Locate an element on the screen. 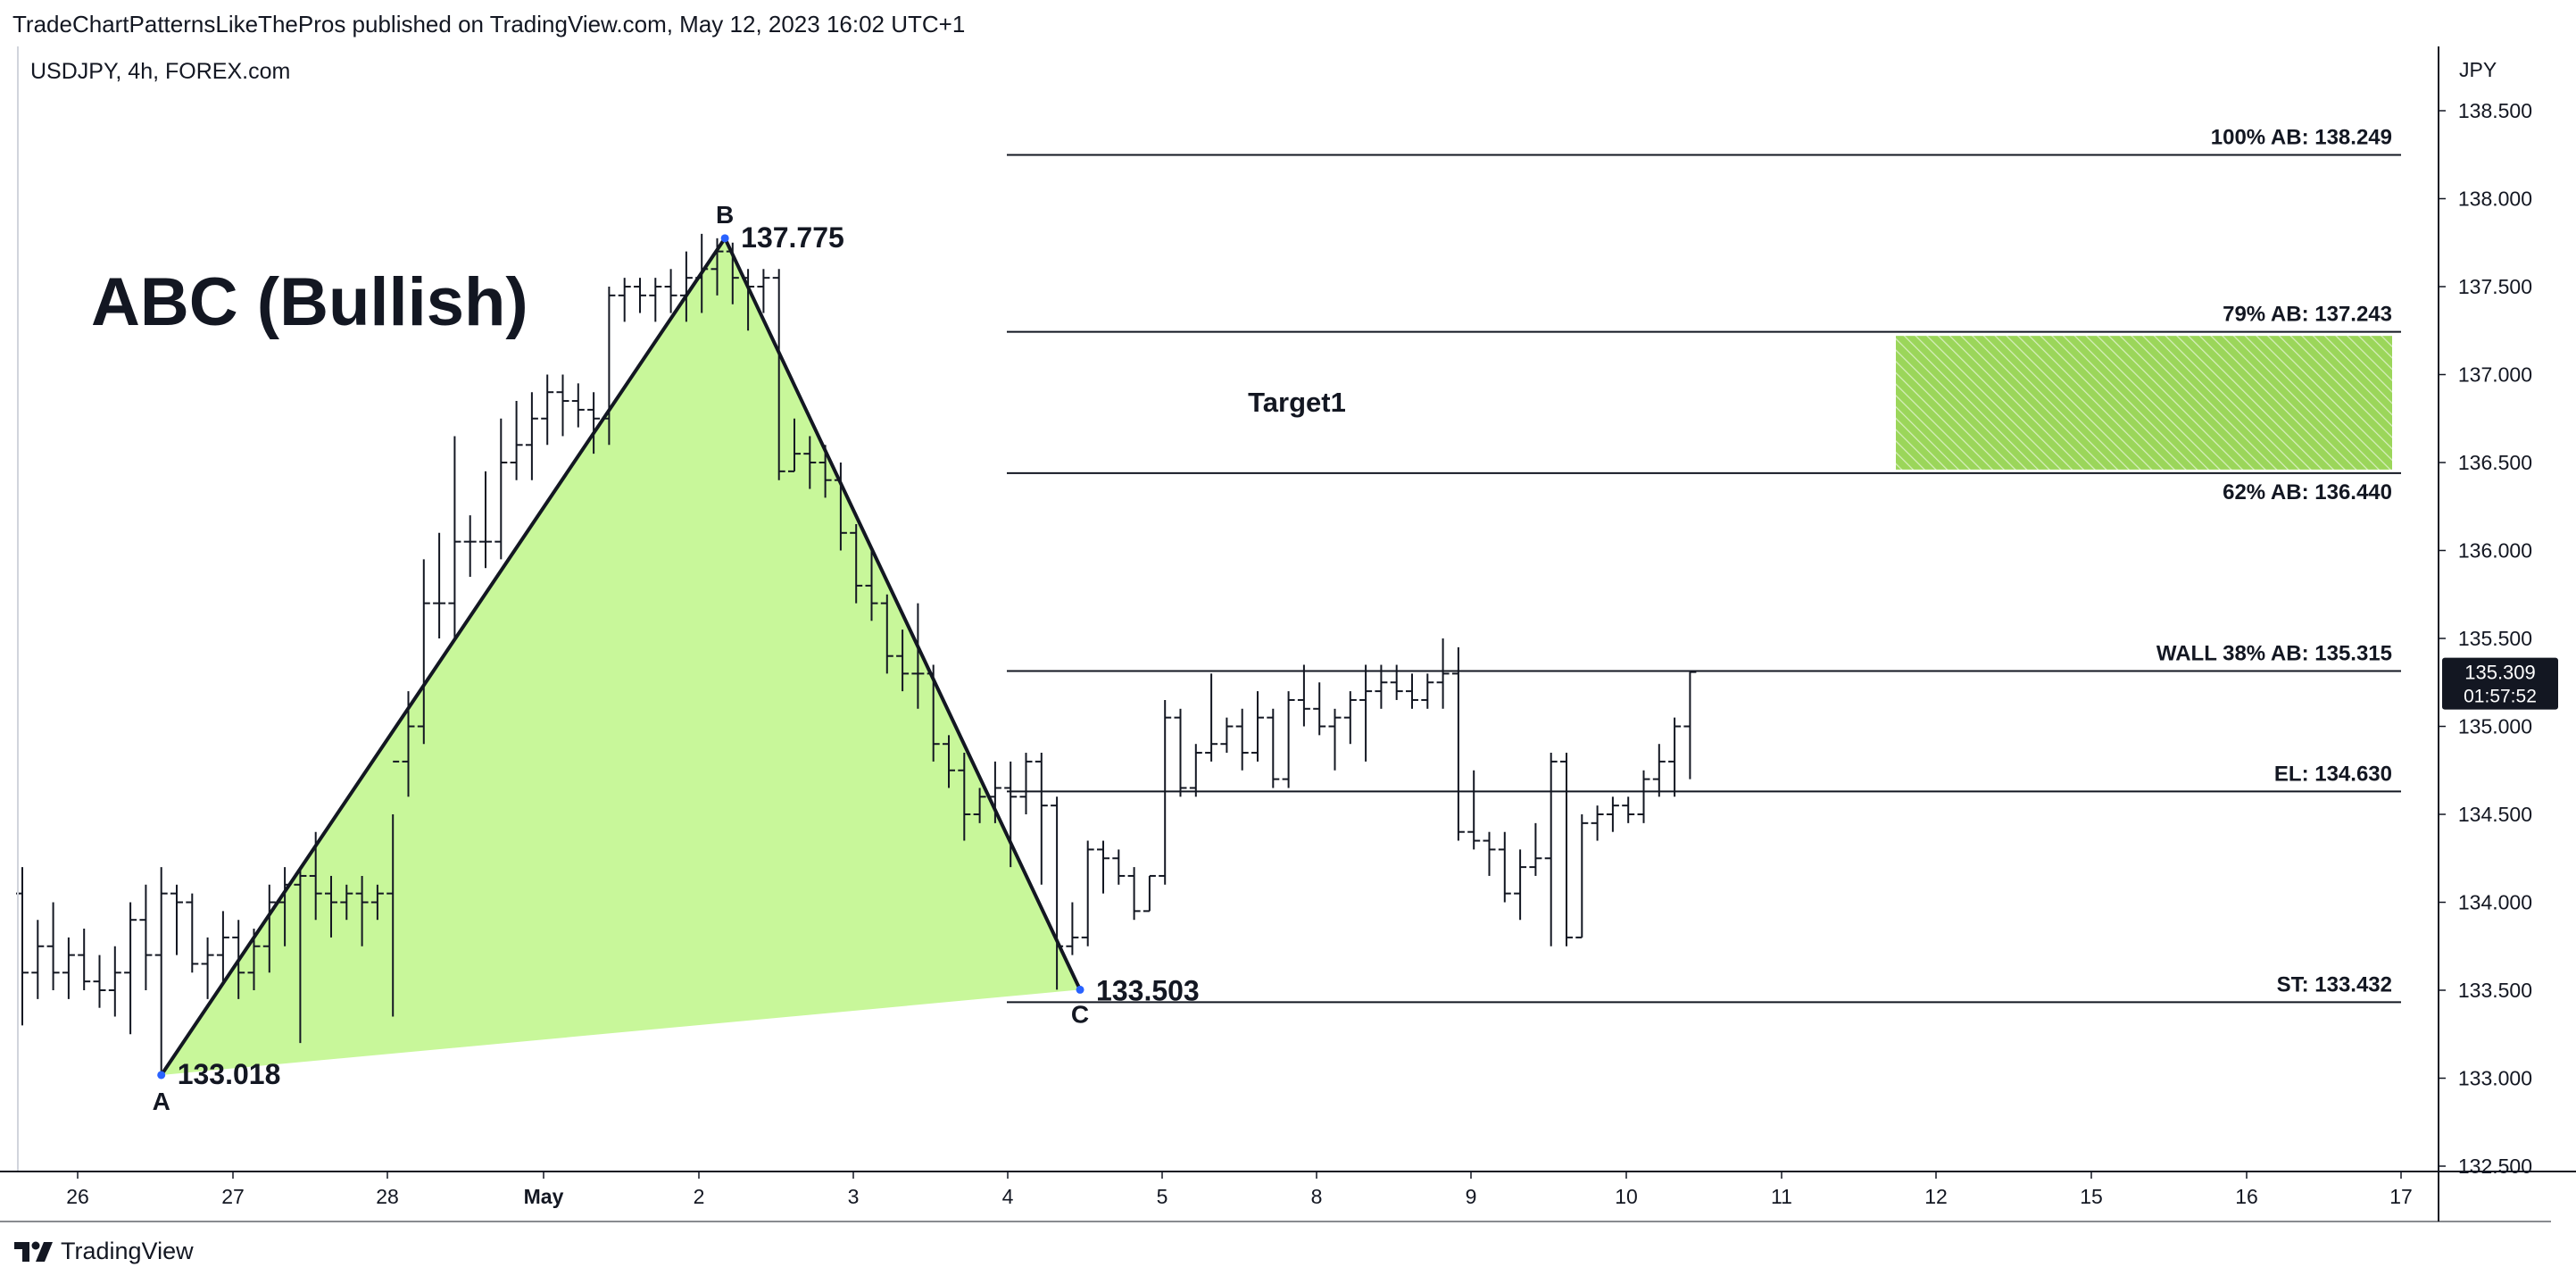  tradingview-logo: TradingView is located at coordinates (104, 1251).